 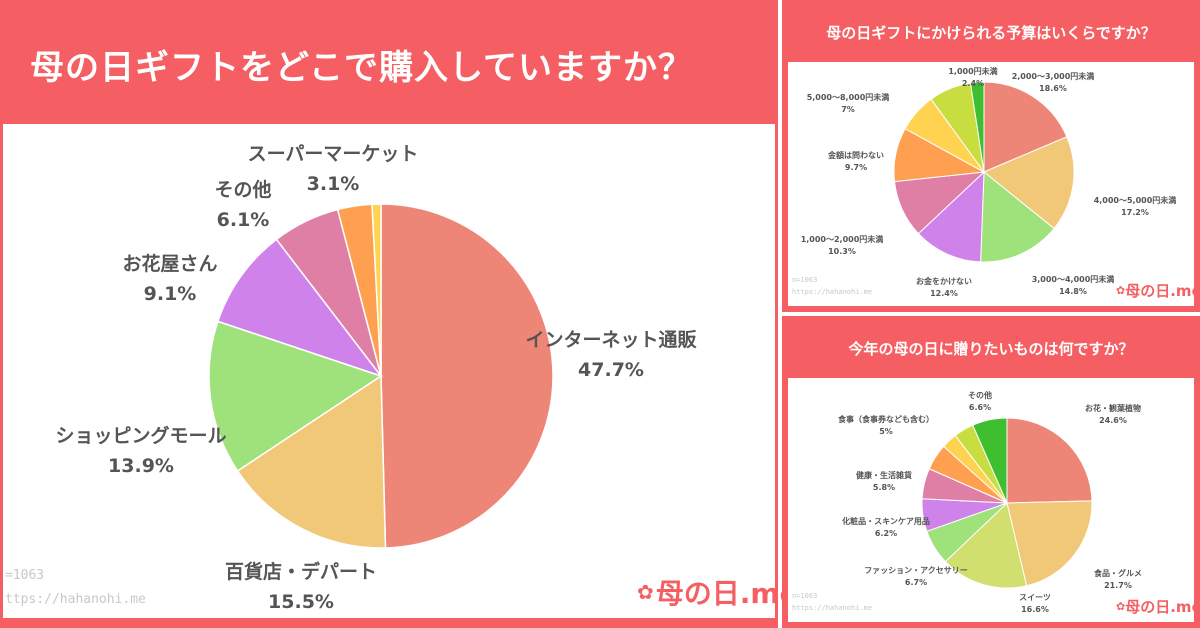 What do you see at coordinates (944, 281) in the screenshot?
I see `slice-label: お金をかけない` at bounding box center [944, 281].